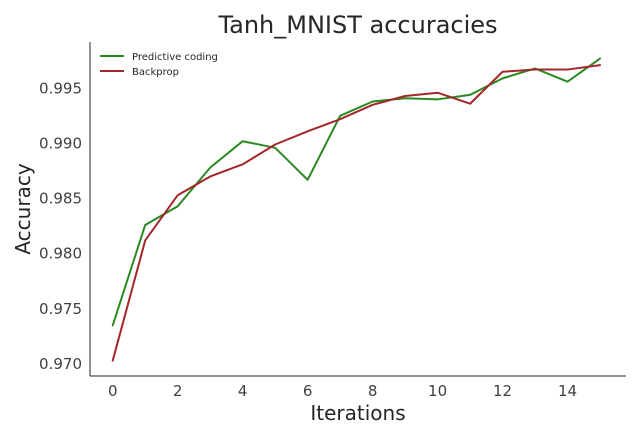  Describe the element at coordinates (175, 57) in the screenshot. I see `legend-label-predictive-coding: Predictive coding` at that location.